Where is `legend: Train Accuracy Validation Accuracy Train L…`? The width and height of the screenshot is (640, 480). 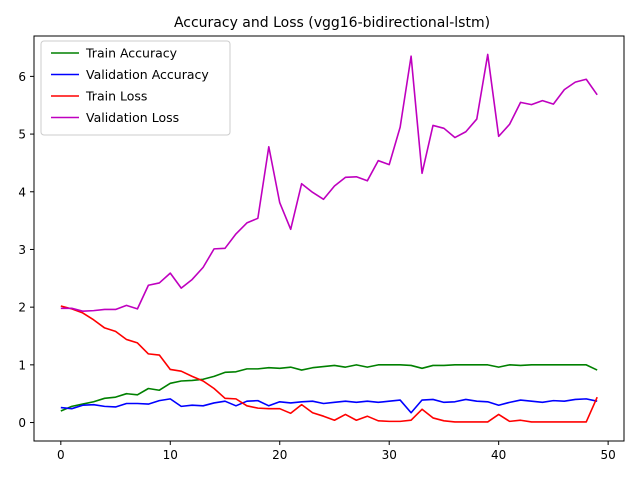
legend: Train Accuracy Validation Accuracy Train L… is located at coordinates (135, 88).